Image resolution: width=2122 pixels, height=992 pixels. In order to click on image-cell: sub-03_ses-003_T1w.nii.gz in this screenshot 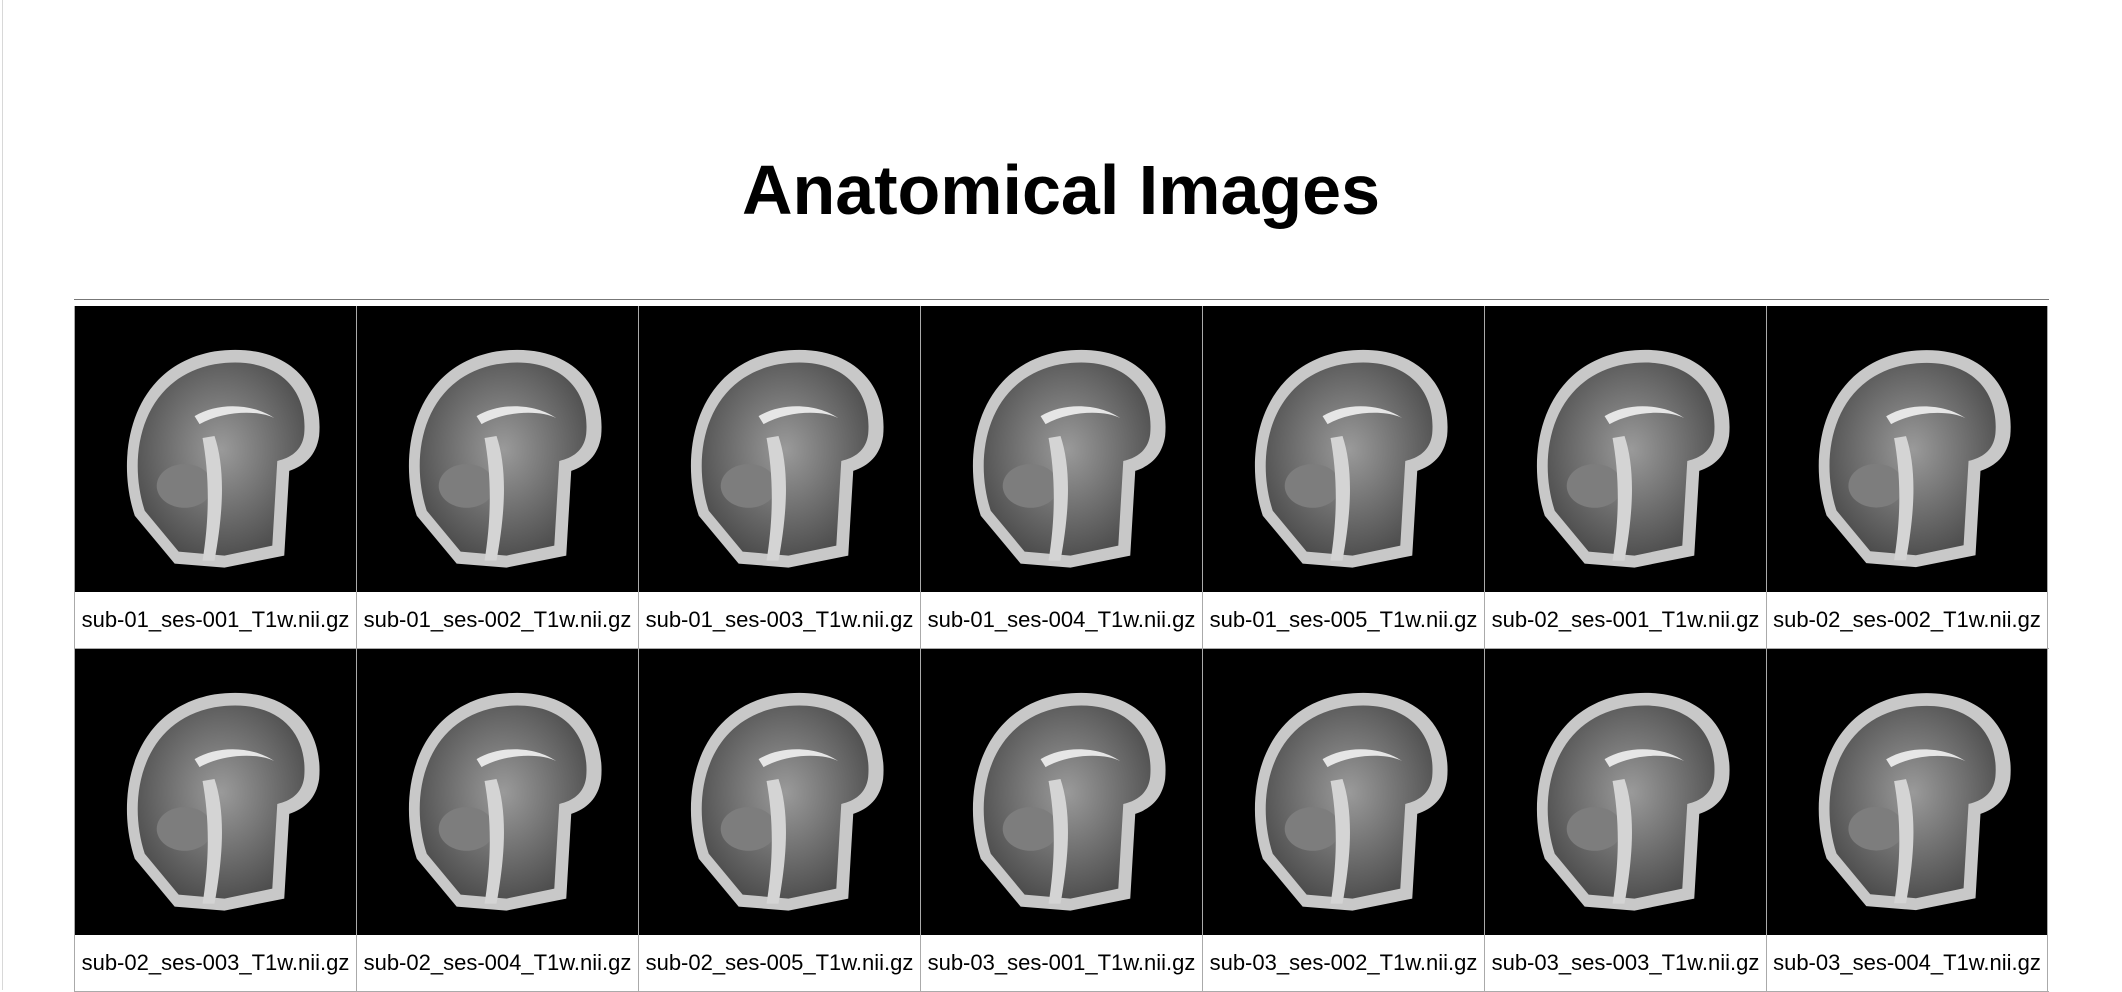, I will do `click(1625, 820)`.